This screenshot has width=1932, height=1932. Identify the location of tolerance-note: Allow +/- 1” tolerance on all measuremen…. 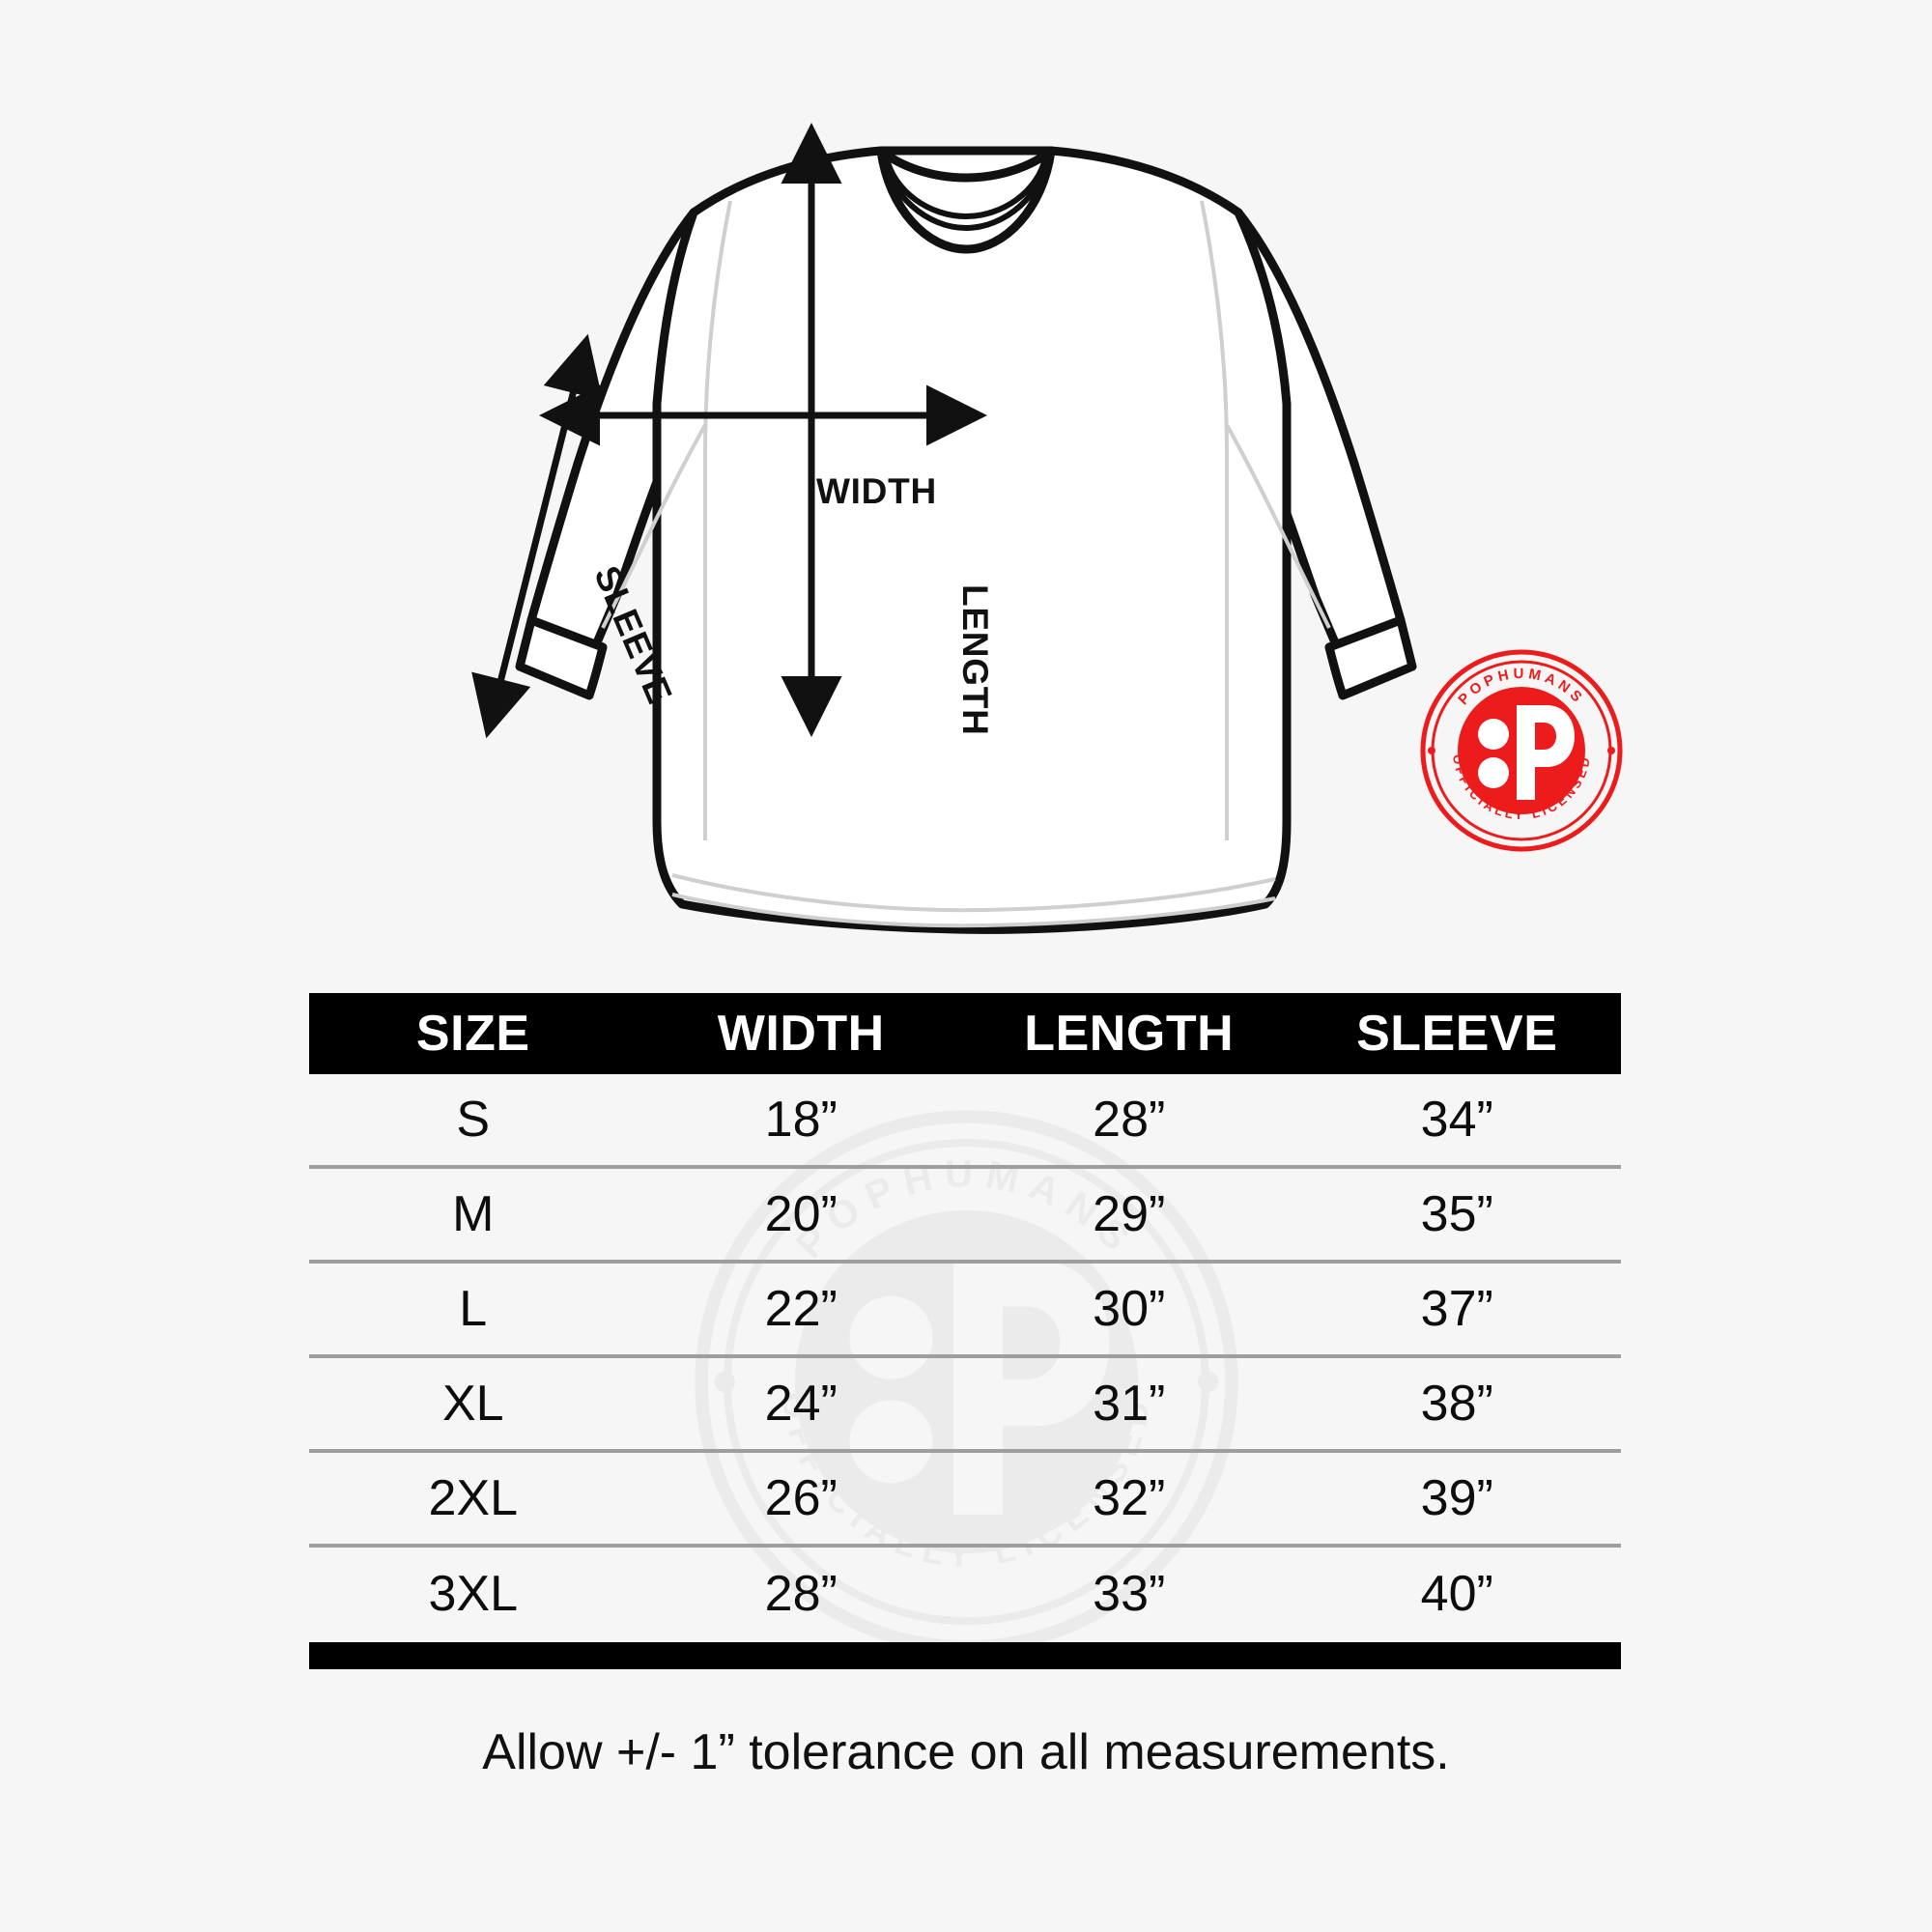
(966, 1752).